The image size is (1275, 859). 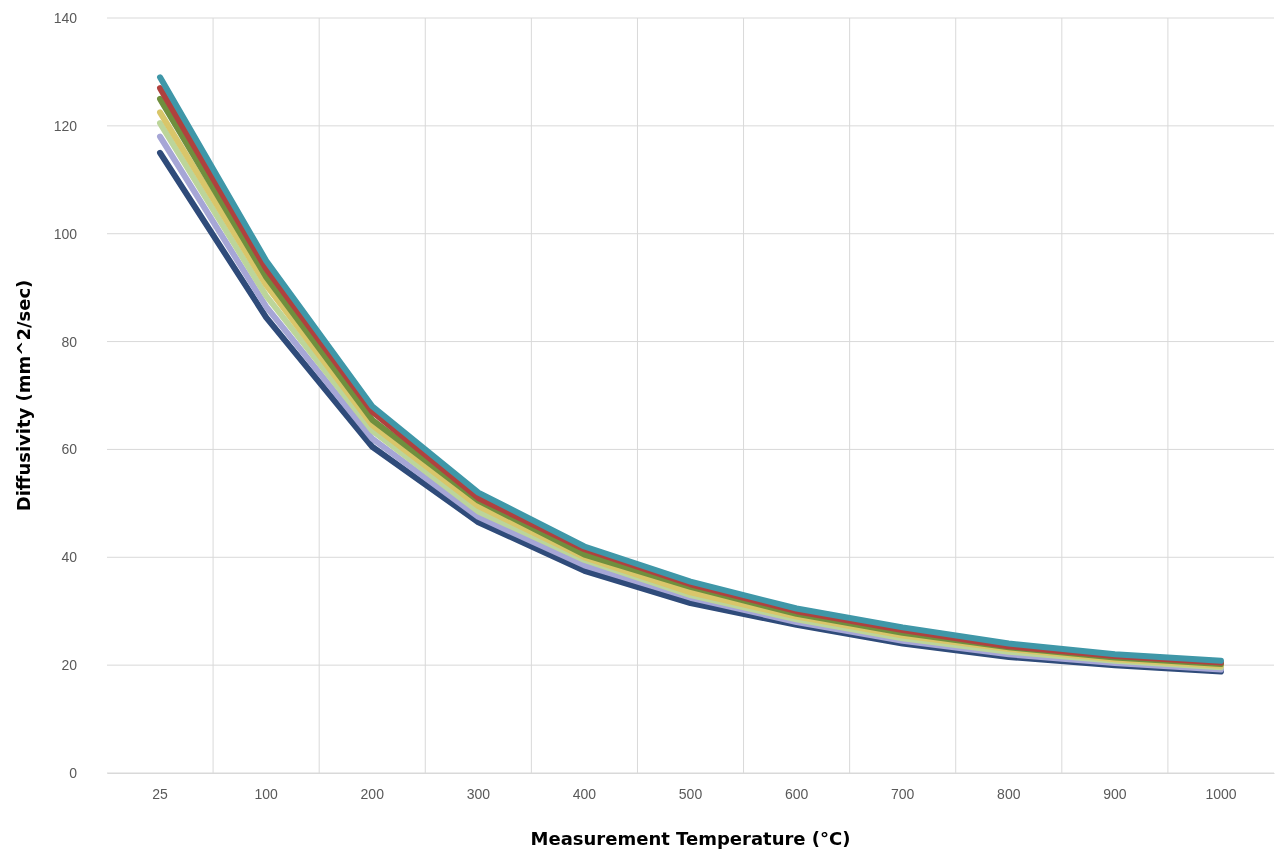 I want to click on y-tick-label: 20, so click(x=69, y=665).